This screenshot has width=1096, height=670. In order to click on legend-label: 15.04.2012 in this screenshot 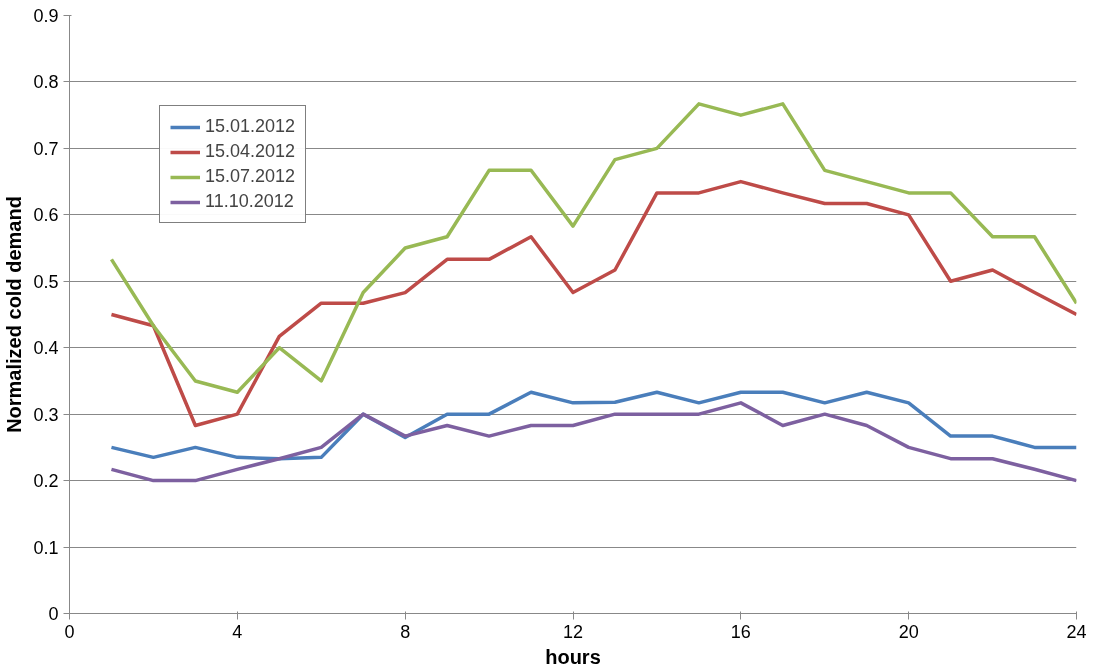, I will do `click(250, 151)`.